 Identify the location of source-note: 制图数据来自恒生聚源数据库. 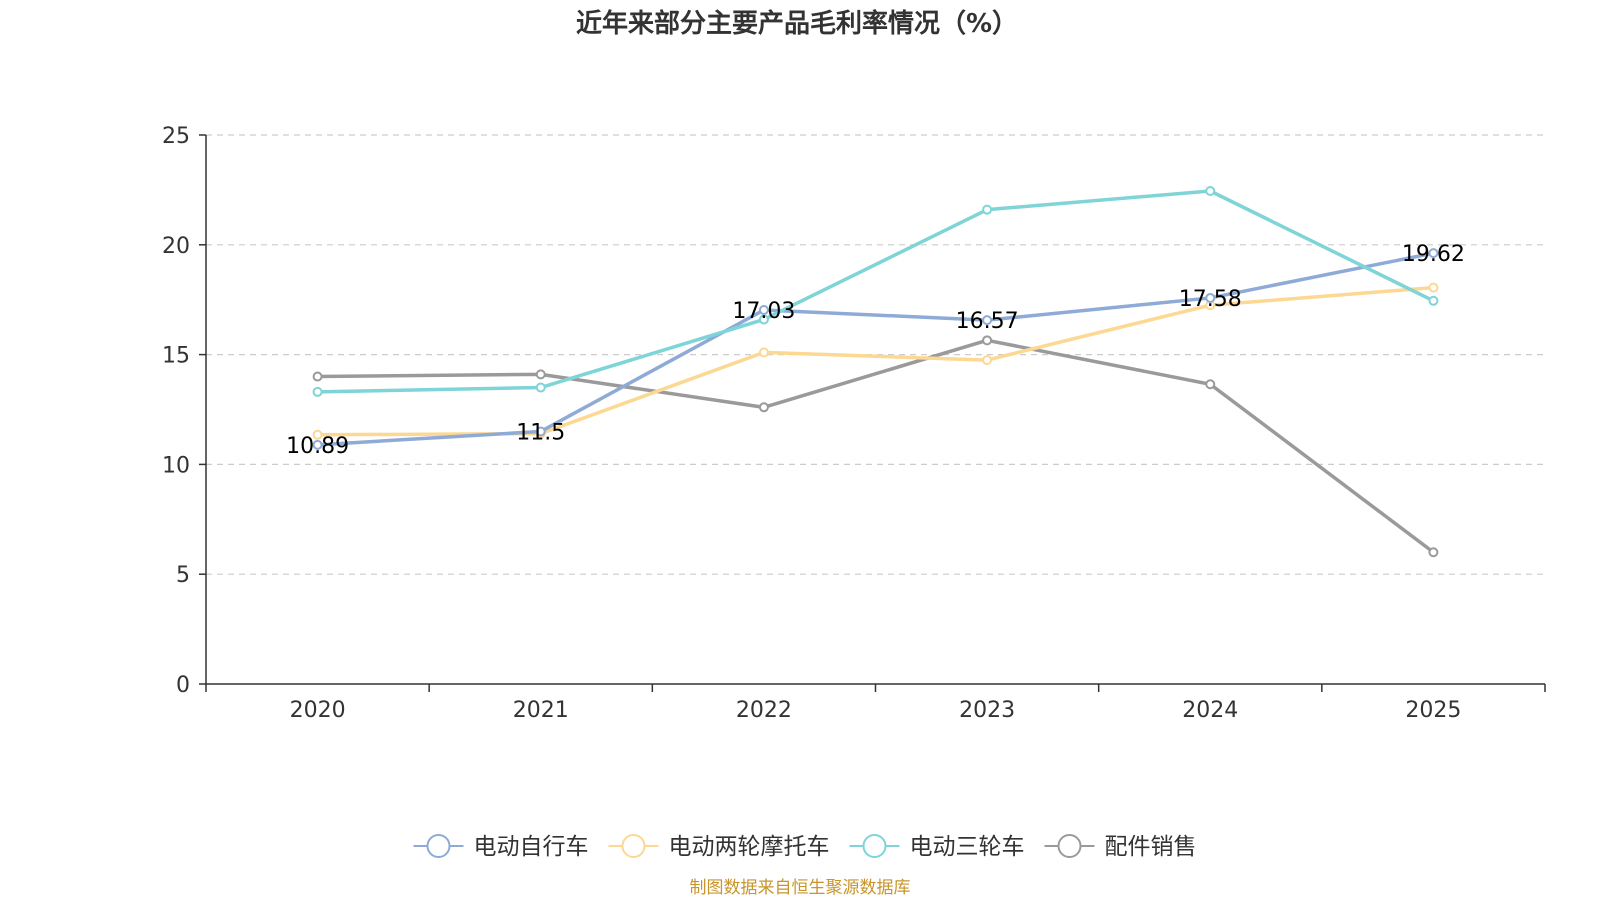
(800, 888).